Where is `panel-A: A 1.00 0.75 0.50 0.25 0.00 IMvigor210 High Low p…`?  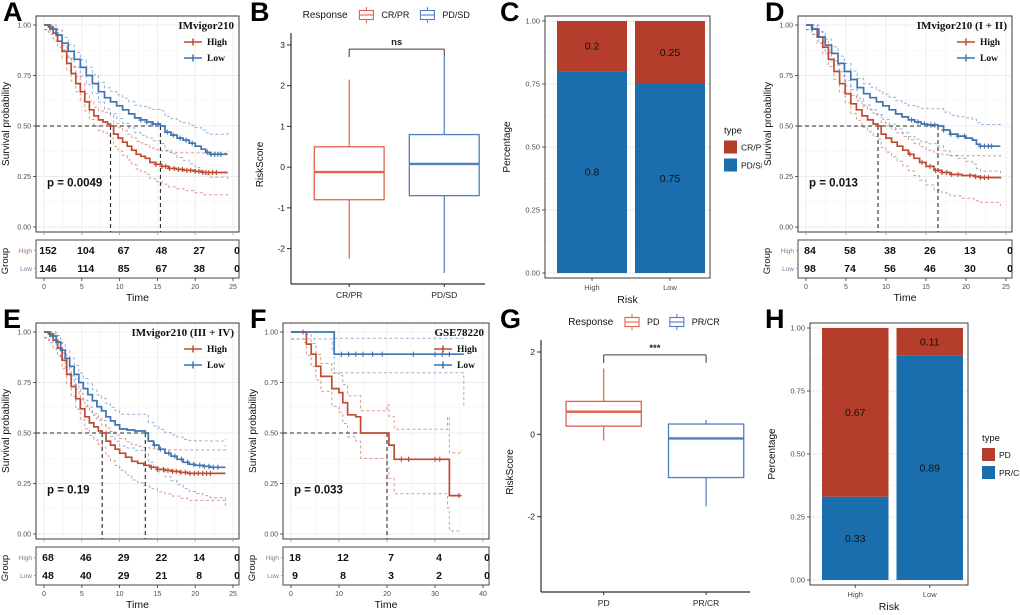 panel-A: A 1.00 0.75 0.50 0.25 0.00 IMvigor210 High Low p… is located at coordinates (123, 153).